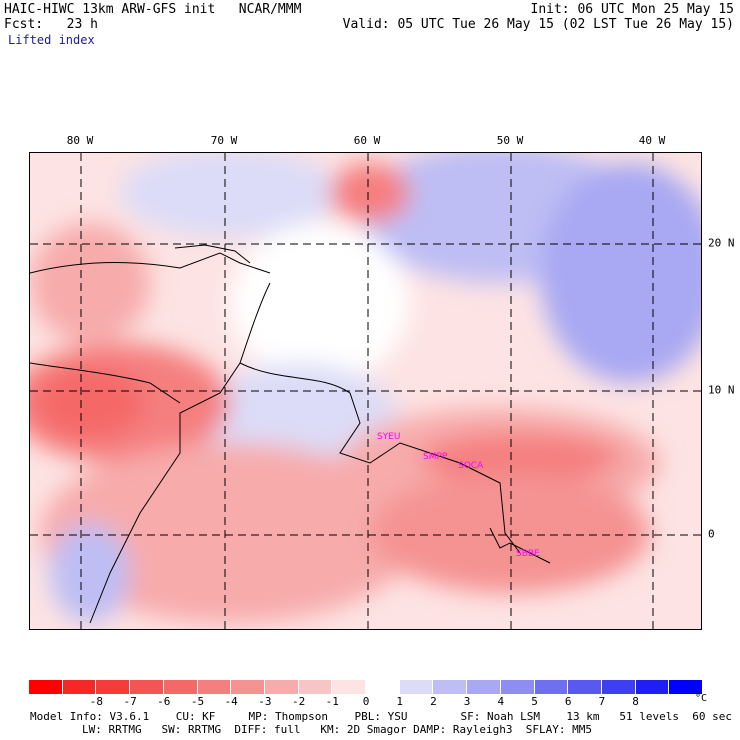  Describe the element at coordinates (471, 466) in the screenshot. I see `station-label: SOCA` at that location.